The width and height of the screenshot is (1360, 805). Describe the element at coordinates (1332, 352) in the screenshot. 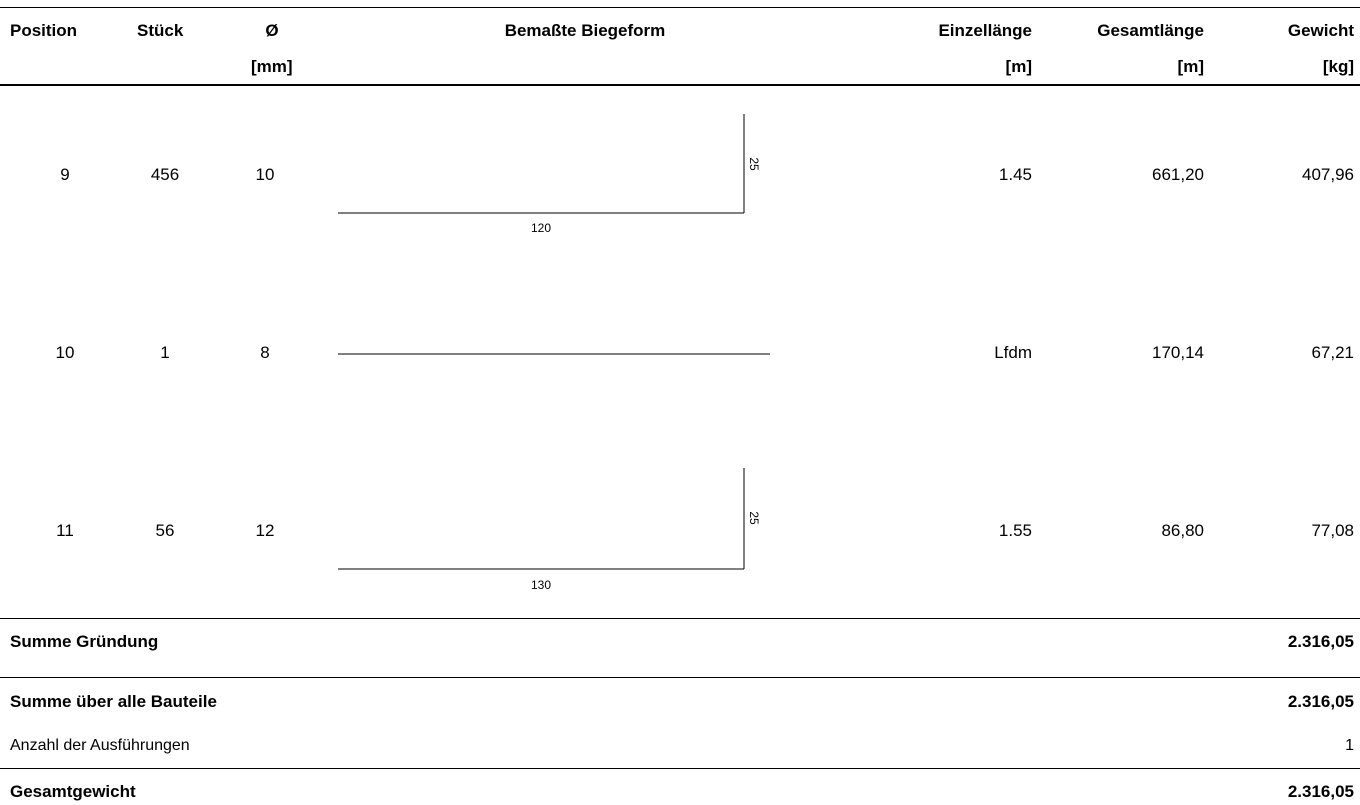

I see `table-row-gewicht: 67,21` at that location.